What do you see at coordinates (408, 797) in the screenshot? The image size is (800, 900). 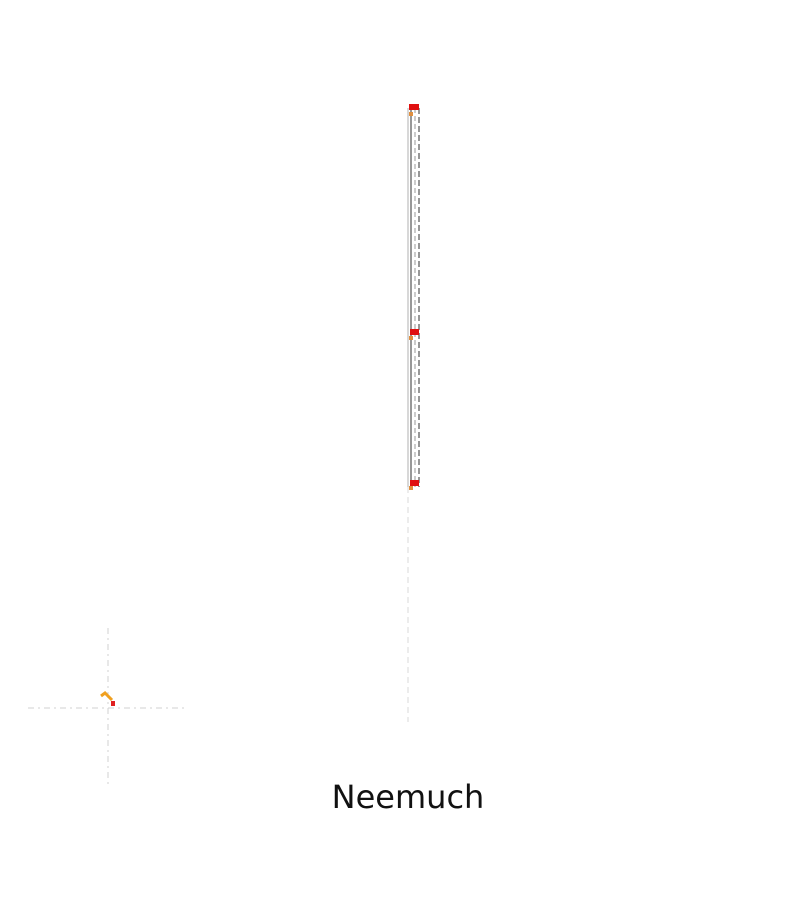 I see `place-label: Neemuch` at bounding box center [408, 797].